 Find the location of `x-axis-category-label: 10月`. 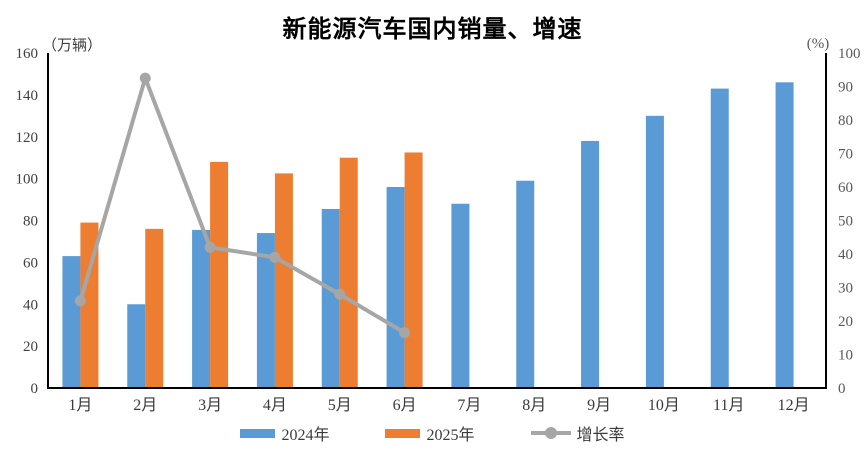

x-axis-category-label: 10月 is located at coordinates (664, 405).